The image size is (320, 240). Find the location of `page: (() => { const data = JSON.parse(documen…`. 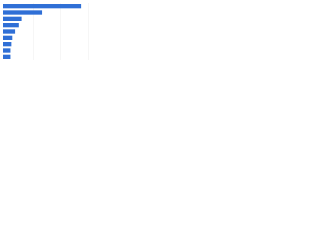

page: (() => { const data = JSON.parse(documen… is located at coordinates (50, 35).